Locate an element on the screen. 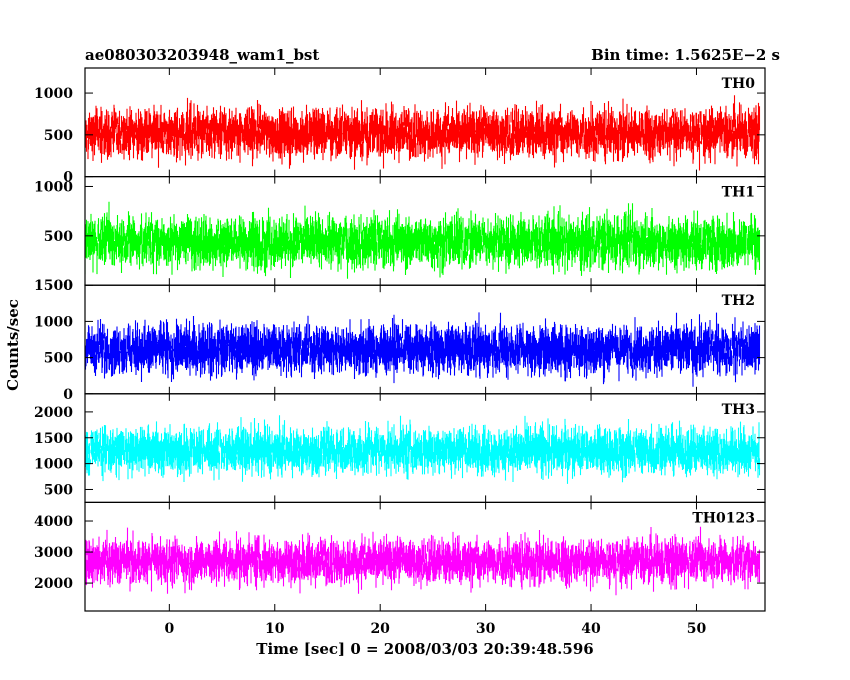 This screenshot has height=680, width=850. y-tick-label: 4000 is located at coordinates (53, 522).